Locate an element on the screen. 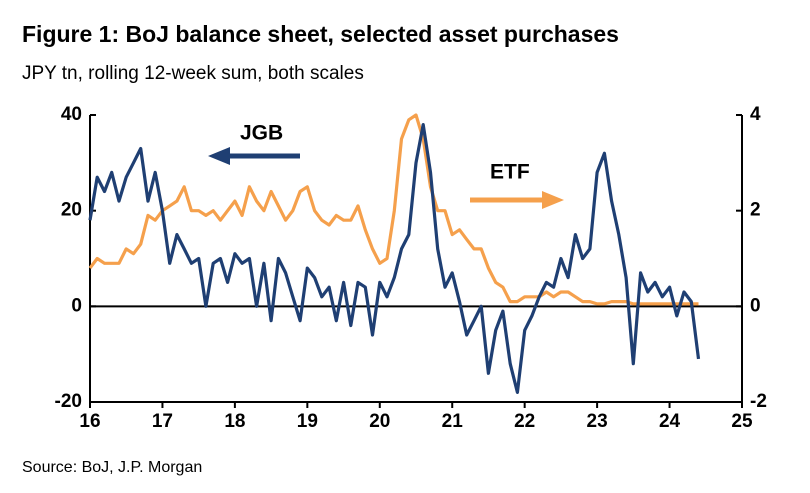 Image resolution: width=810 pixels, height=493 pixels. y-tick-label: 20 is located at coordinates (71, 210).